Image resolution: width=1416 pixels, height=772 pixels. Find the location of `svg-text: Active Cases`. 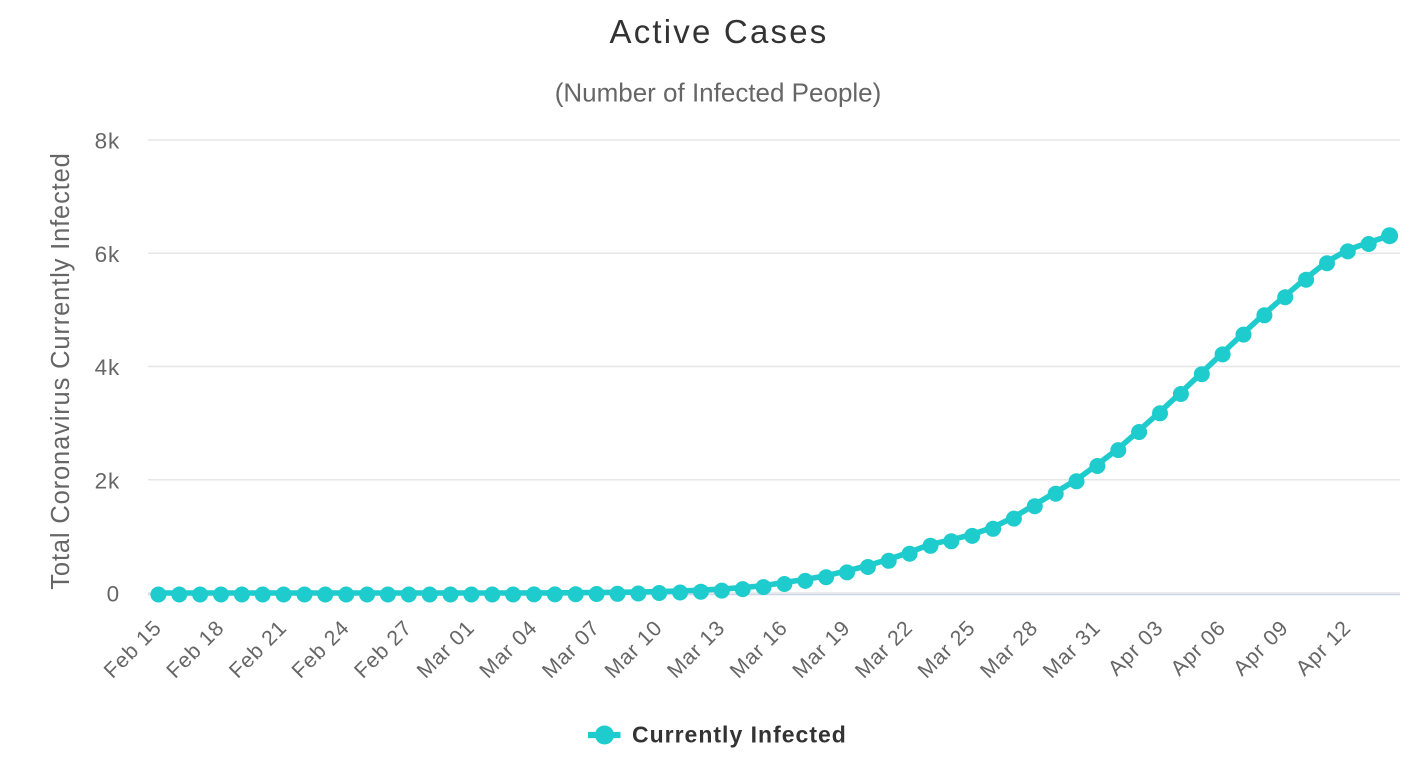

svg-text: Active Cases is located at coordinates (719, 31).